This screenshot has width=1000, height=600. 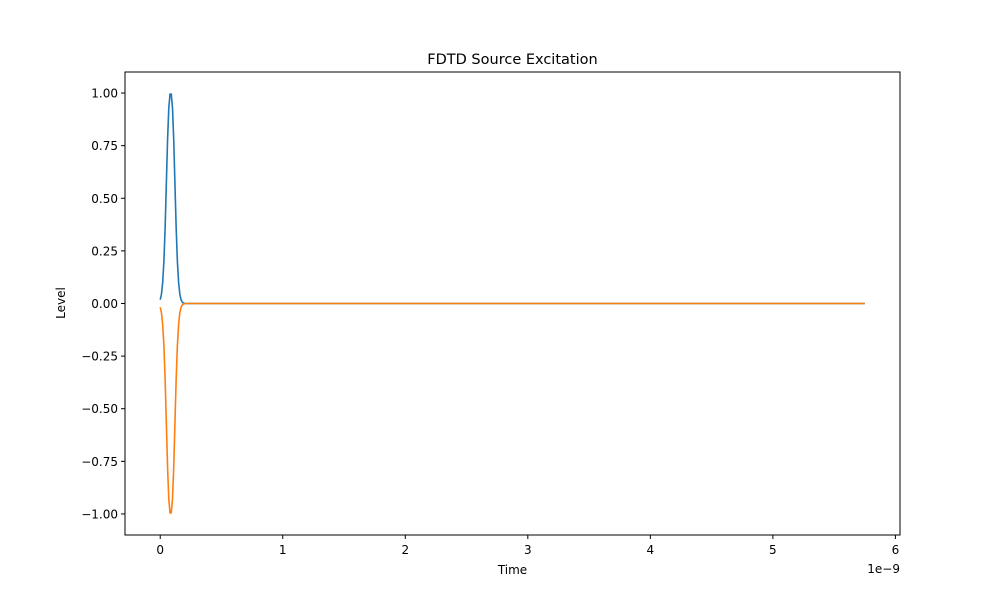 I want to click on y-tick-label: 0.75, so click(x=104, y=146).